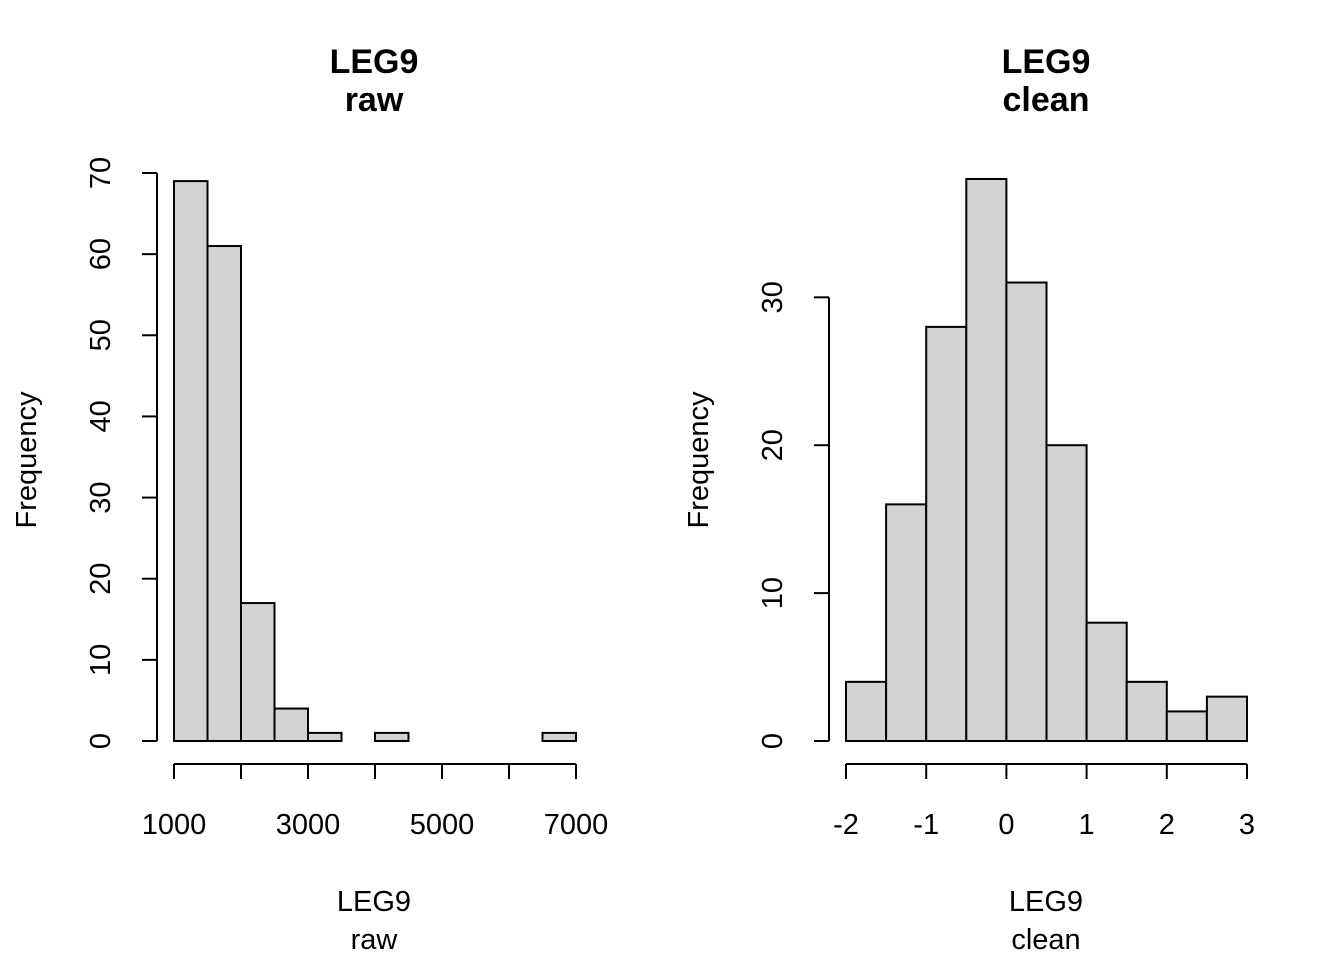 This screenshot has height=960, width=1344. Describe the element at coordinates (101, 335) in the screenshot. I see `y-tick-label: 50` at that location.